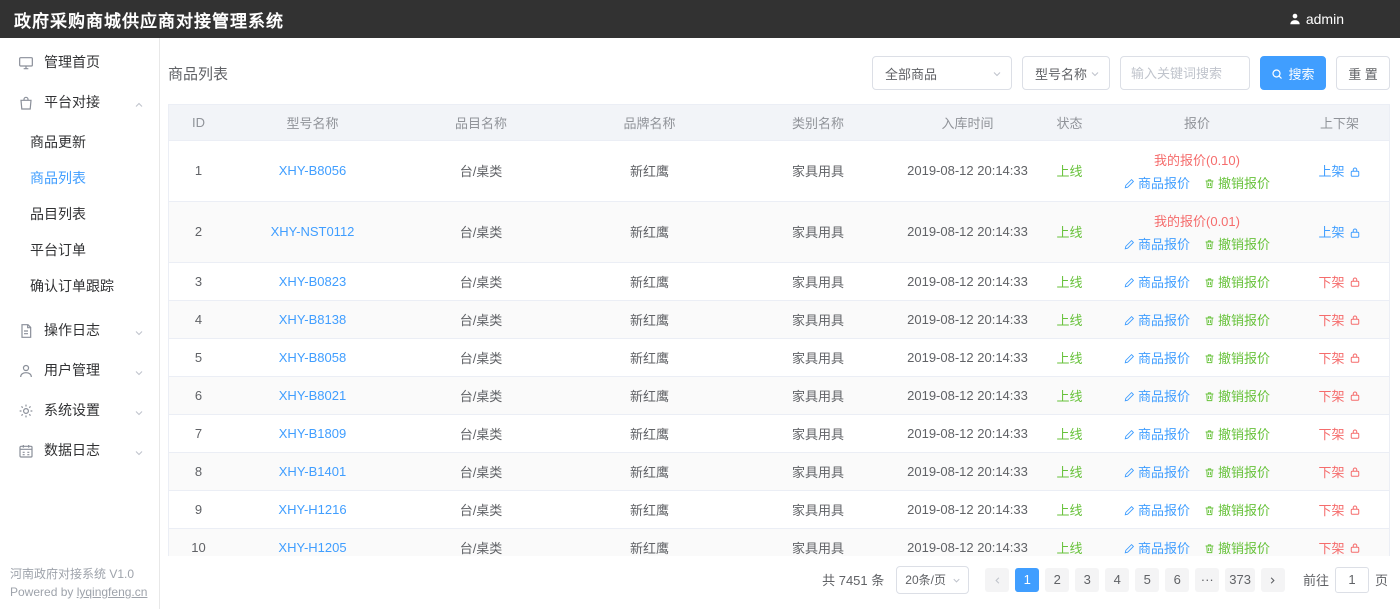 Image resolution: width=1400 pixels, height=609 pixels. Describe the element at coordinates (312, 231) in the screenshot. I see `model-link: XHY-NST0112` at that location.